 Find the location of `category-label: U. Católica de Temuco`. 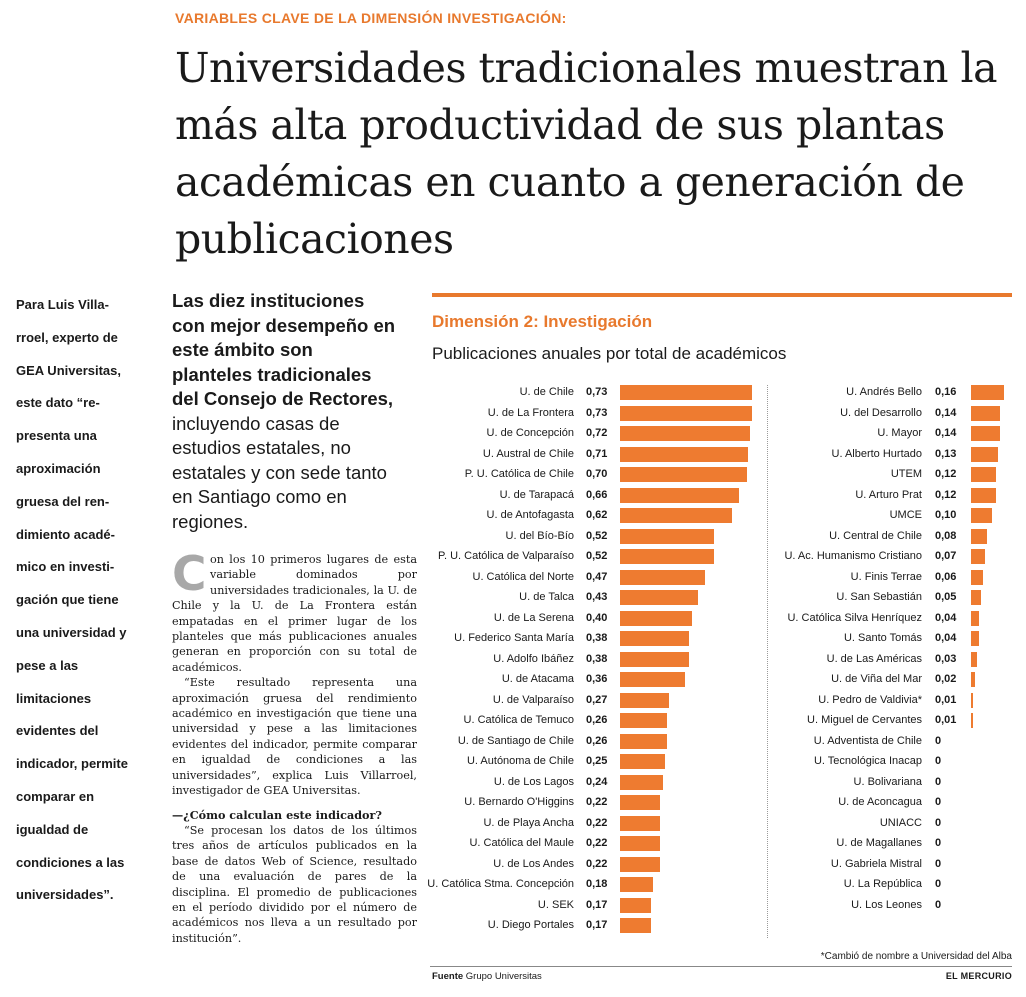

category-label: U. Católica de Temuco is located at coordinates (287, 722).